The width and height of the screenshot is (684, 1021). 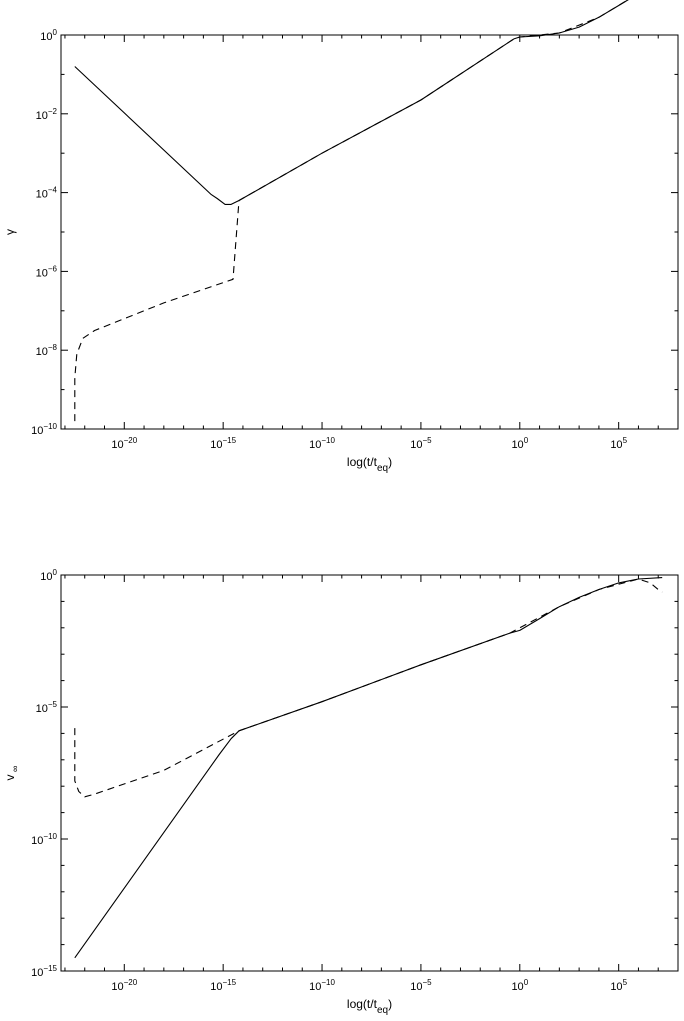 What do you see at coordinates (47, 271) in the screenshot?
I see `y-tick-label: 10⁻⁶` at bounding box center [47, 271].